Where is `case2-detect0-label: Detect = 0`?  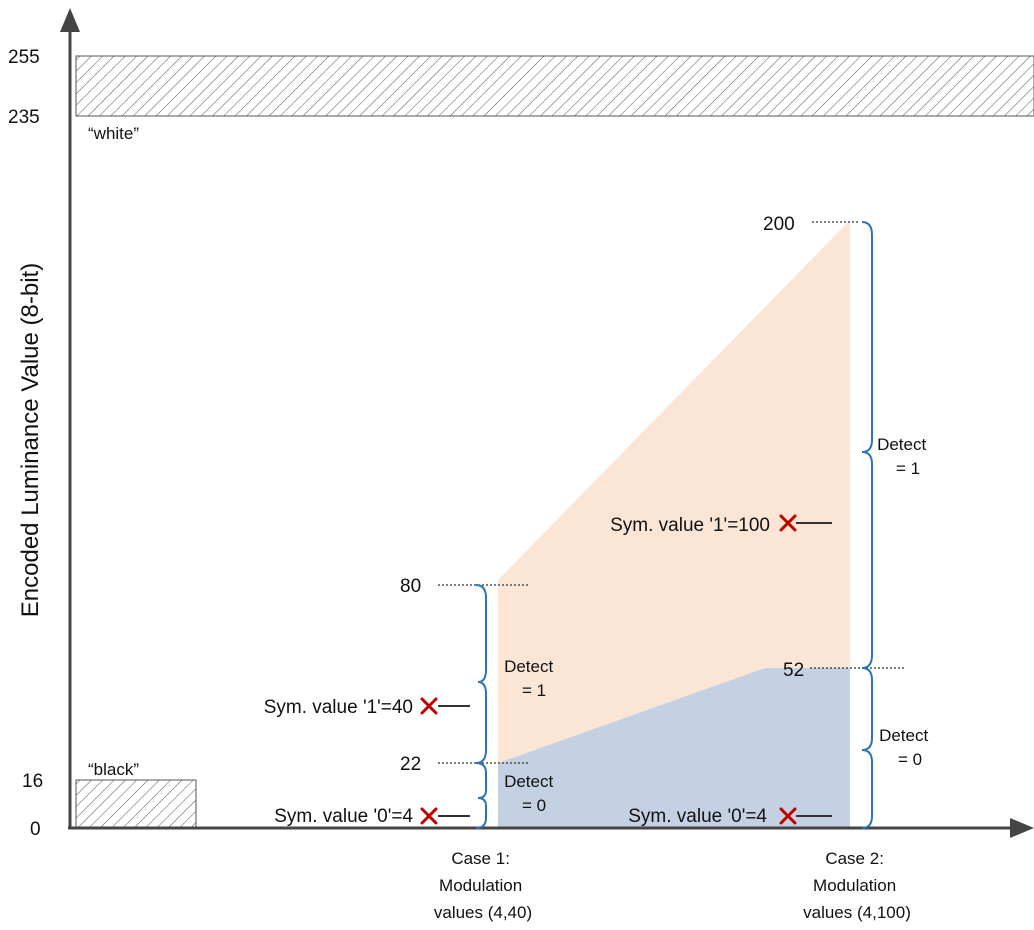 case2-detect0-label: Detect = 0 is located at coordinates (906, 747).